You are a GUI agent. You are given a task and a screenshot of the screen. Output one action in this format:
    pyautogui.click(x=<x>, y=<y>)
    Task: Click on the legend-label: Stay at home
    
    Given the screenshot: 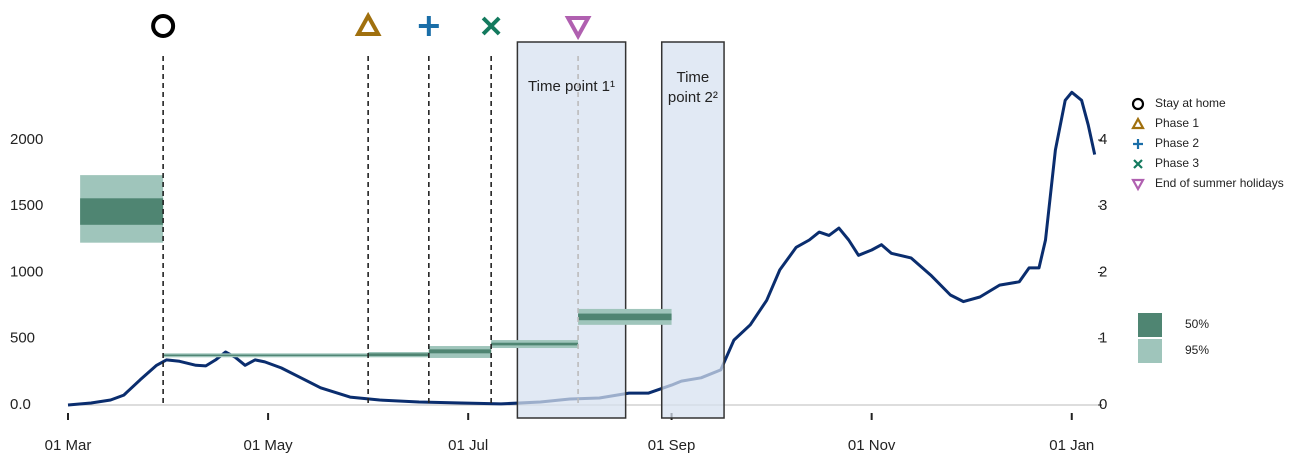 What is the action you would take?
    pyautogui.click(x=1190, y=103)
    